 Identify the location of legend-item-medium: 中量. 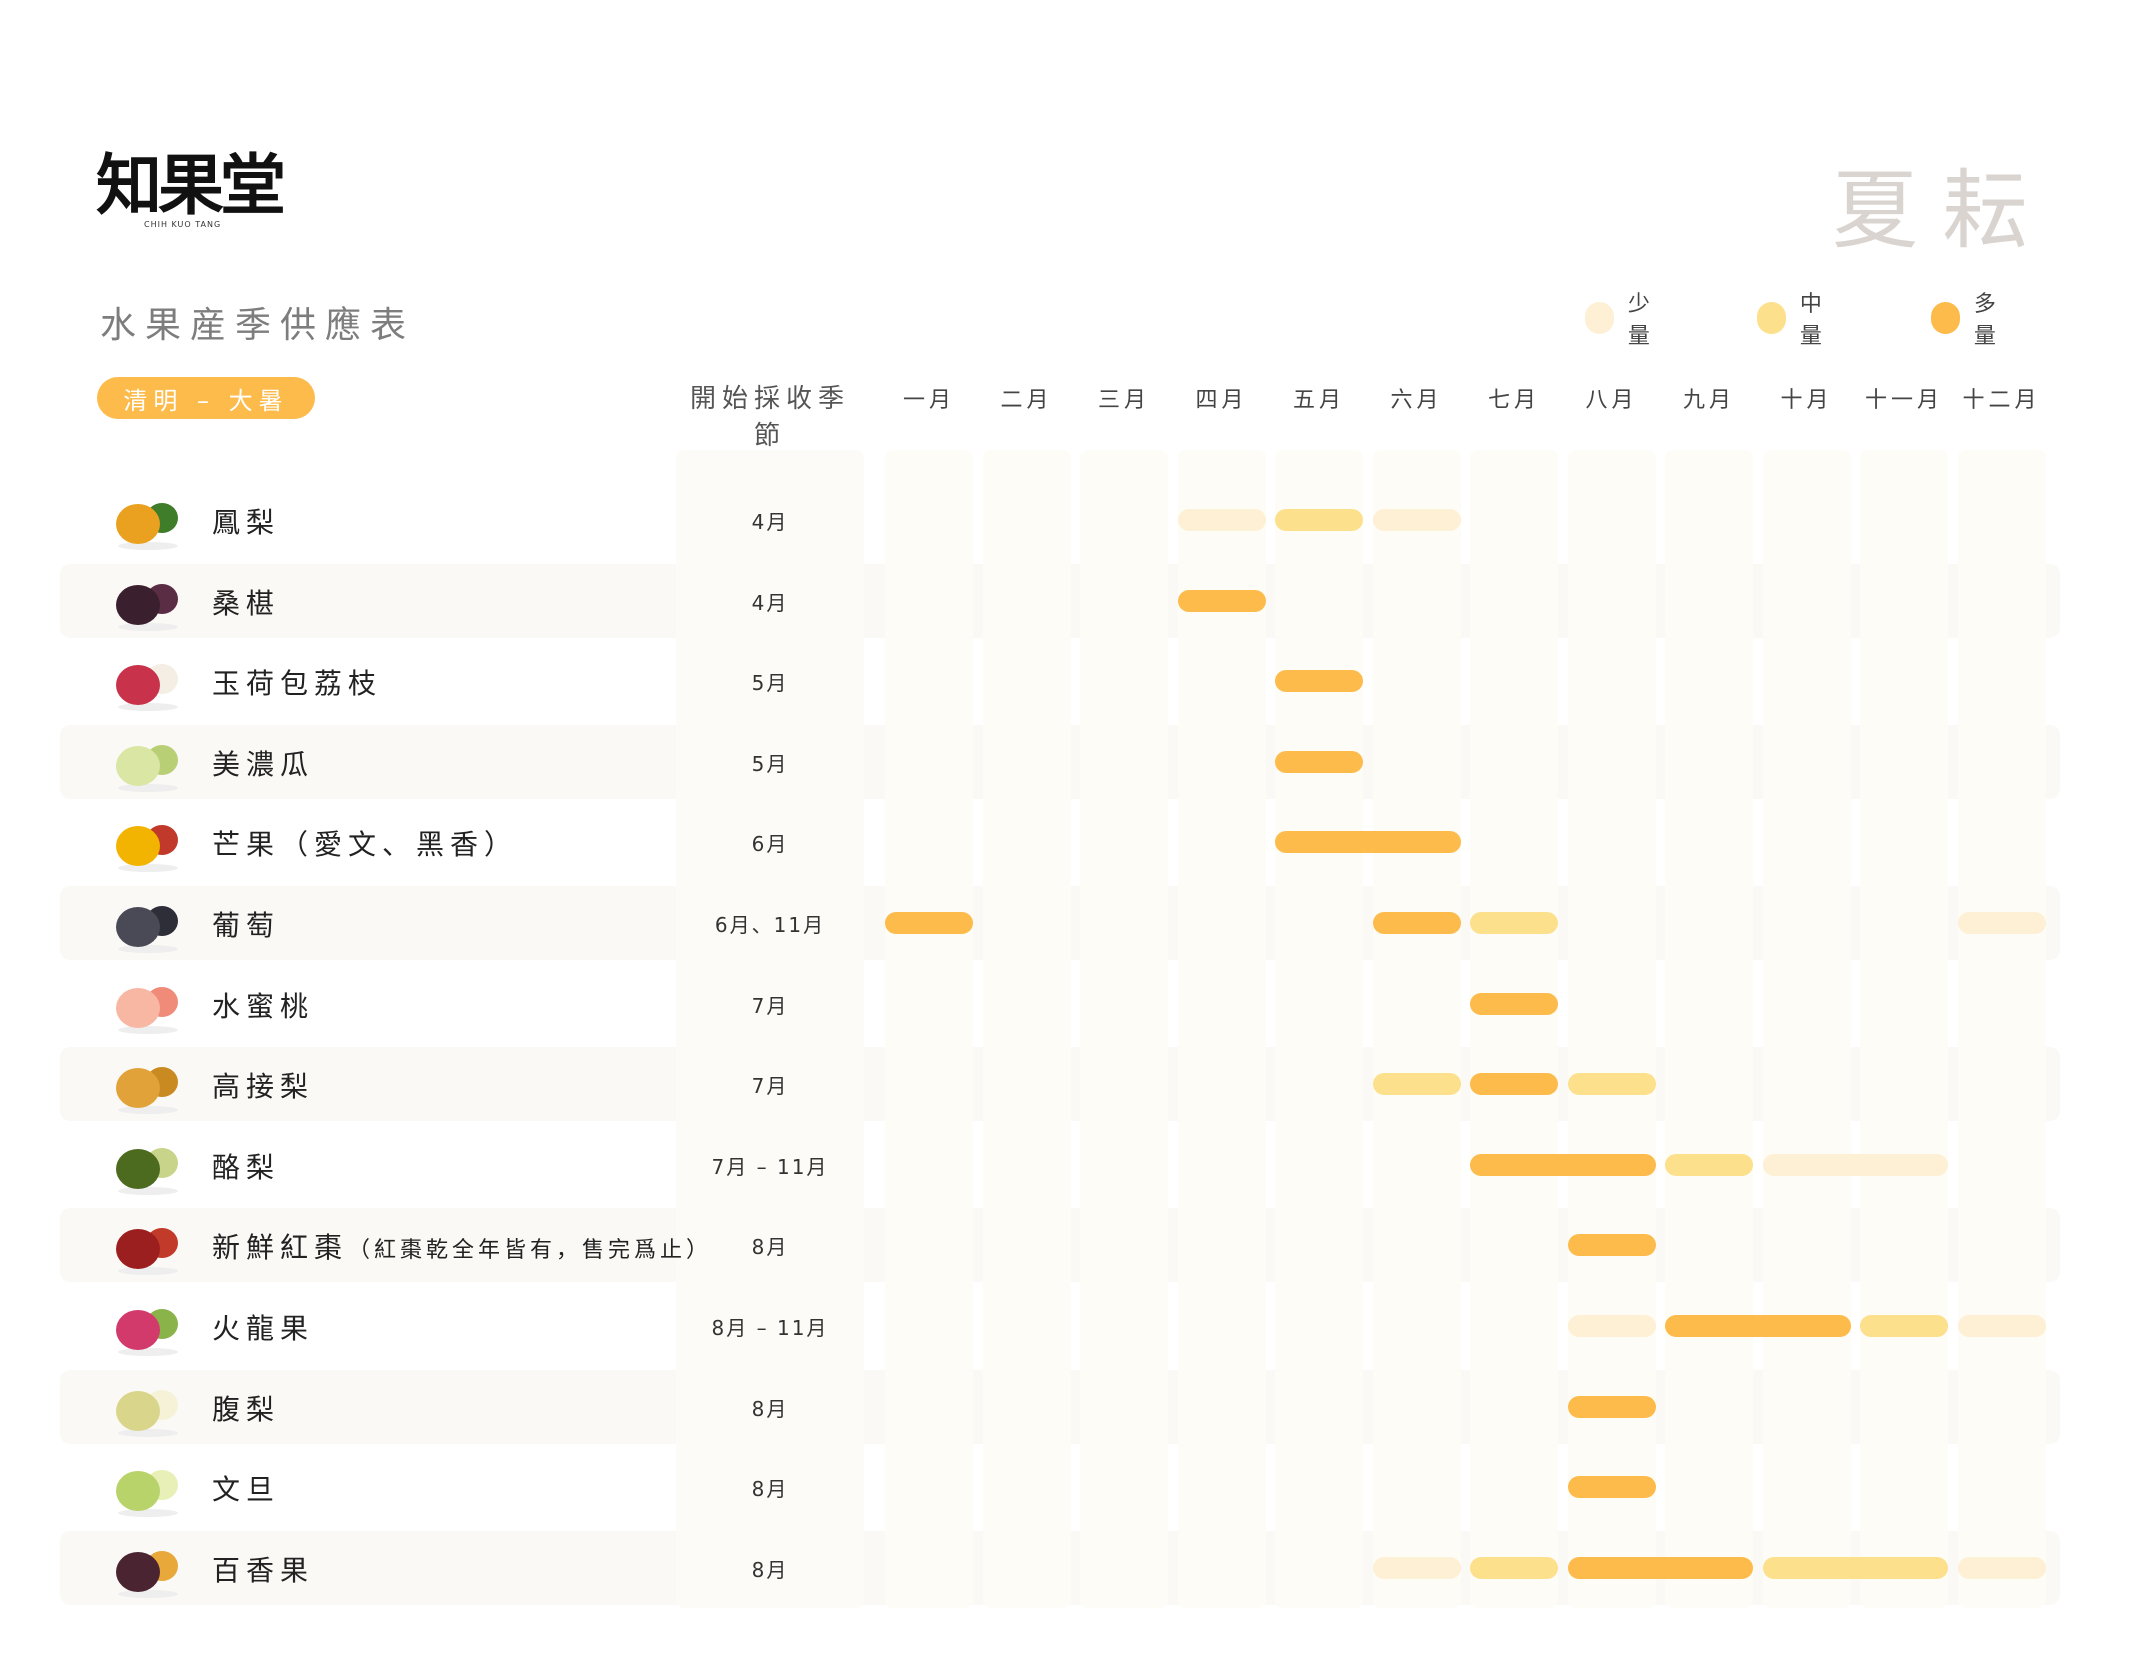
(1796, 320).